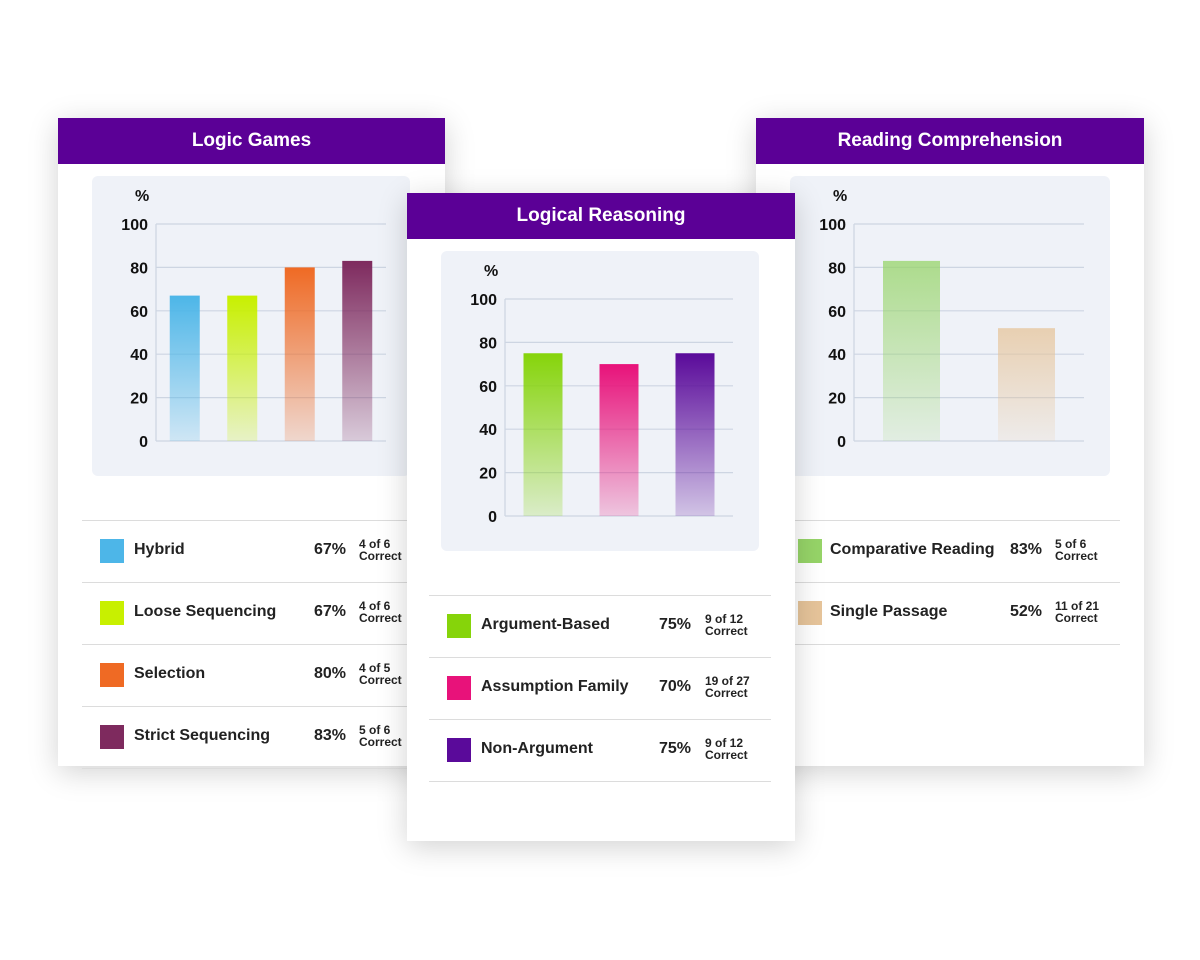 This screenshot has width=1200, height=960. I want to click on logical-reasoning-bar-chart: % 0 20 40 60 80 100, so click(601, 394).